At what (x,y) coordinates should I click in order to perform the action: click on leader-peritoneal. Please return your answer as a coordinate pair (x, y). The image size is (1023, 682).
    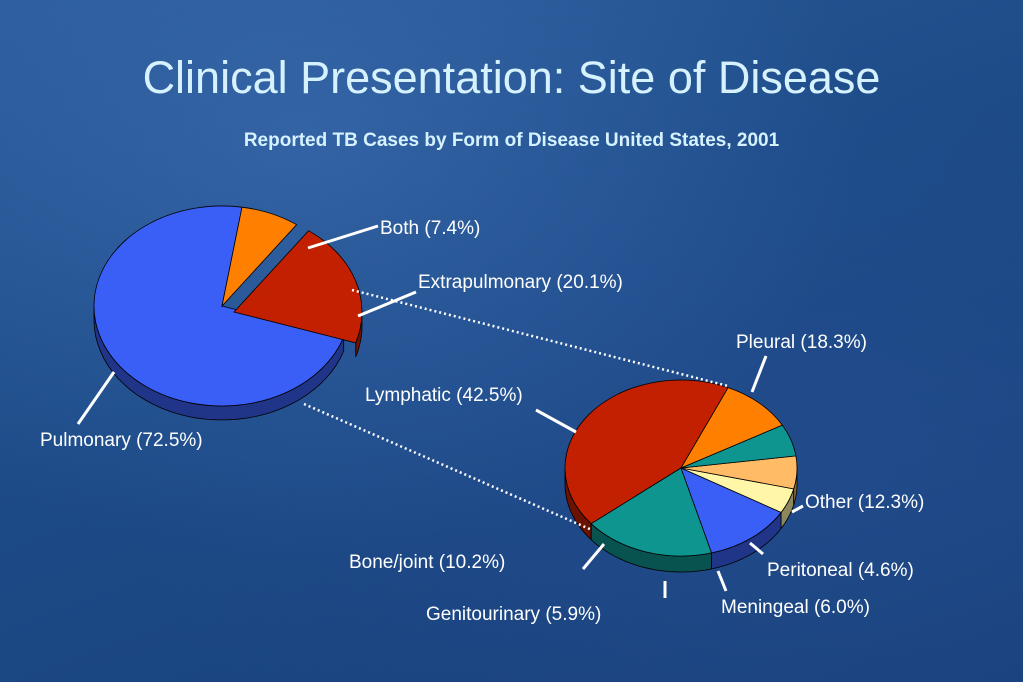
    Looking at the image, I should click on (756, 548).